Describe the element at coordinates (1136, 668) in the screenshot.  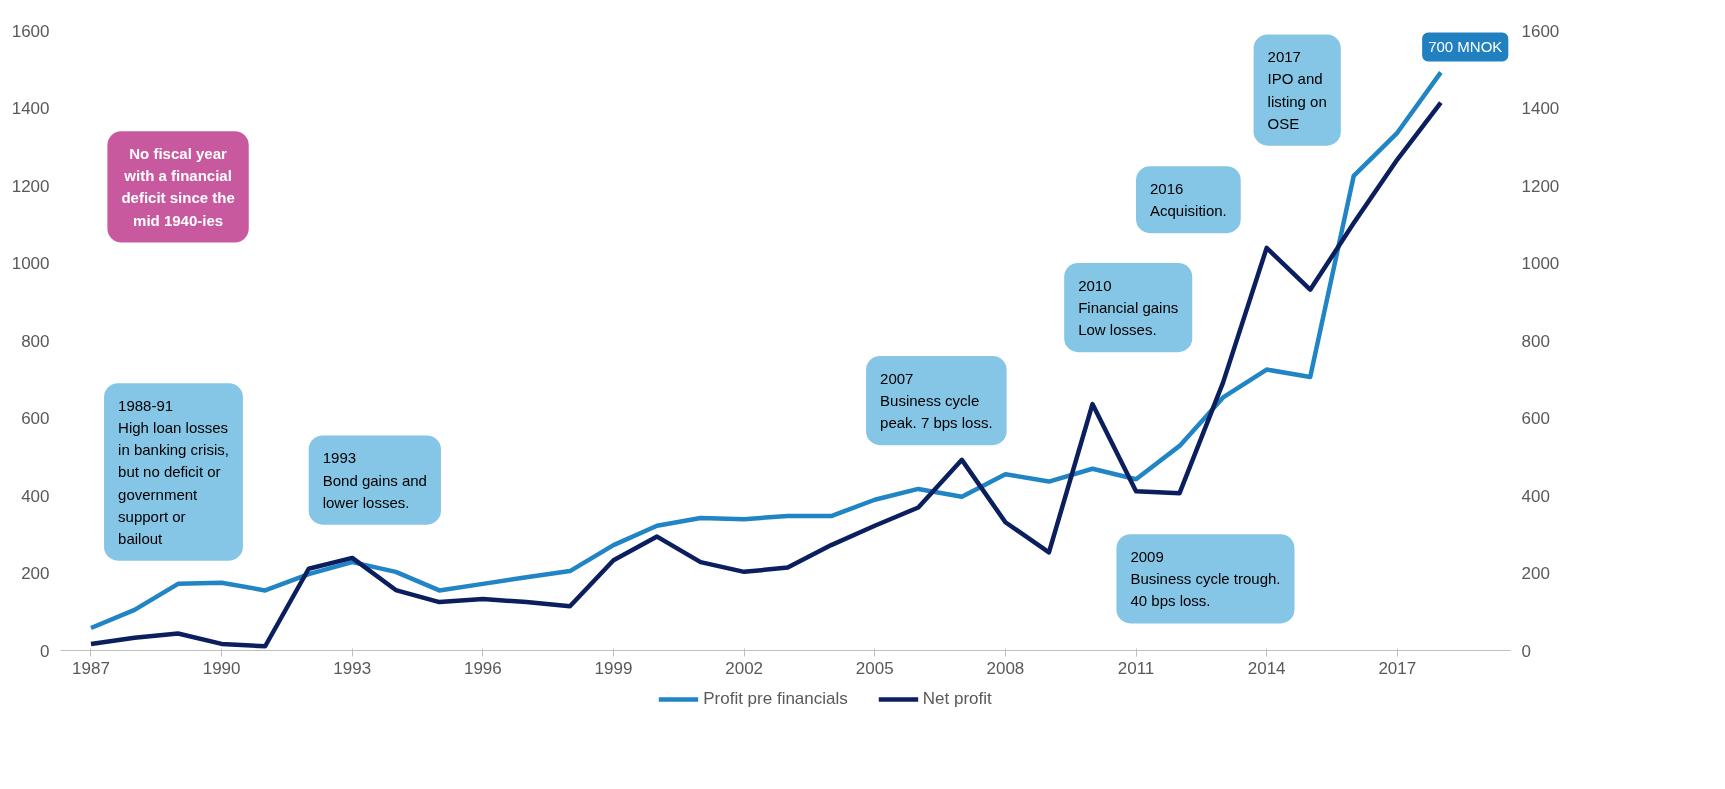
I see `x-tick-label: 2011` at that location.